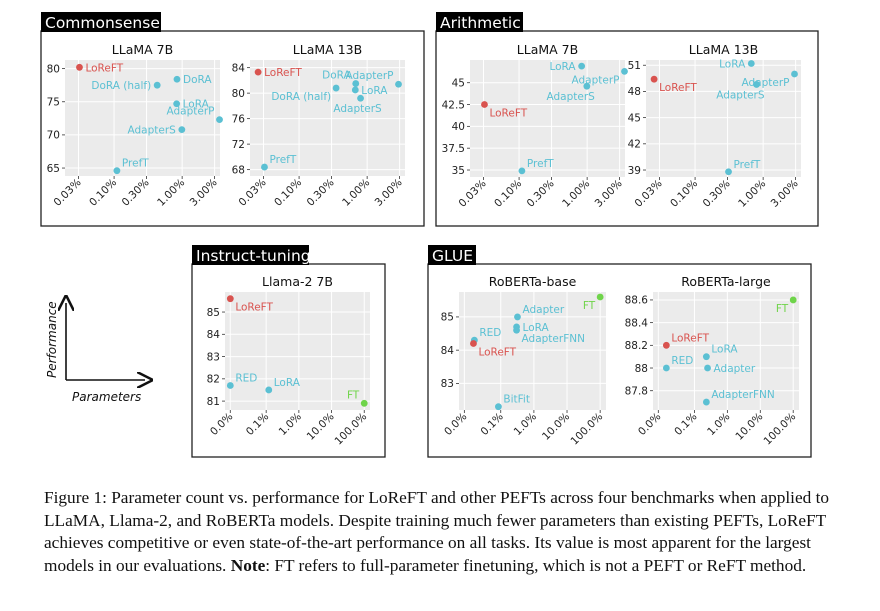 This screenshot has height=611, width=880. I want to click on y-tick-label: 48, so click(634, 92).